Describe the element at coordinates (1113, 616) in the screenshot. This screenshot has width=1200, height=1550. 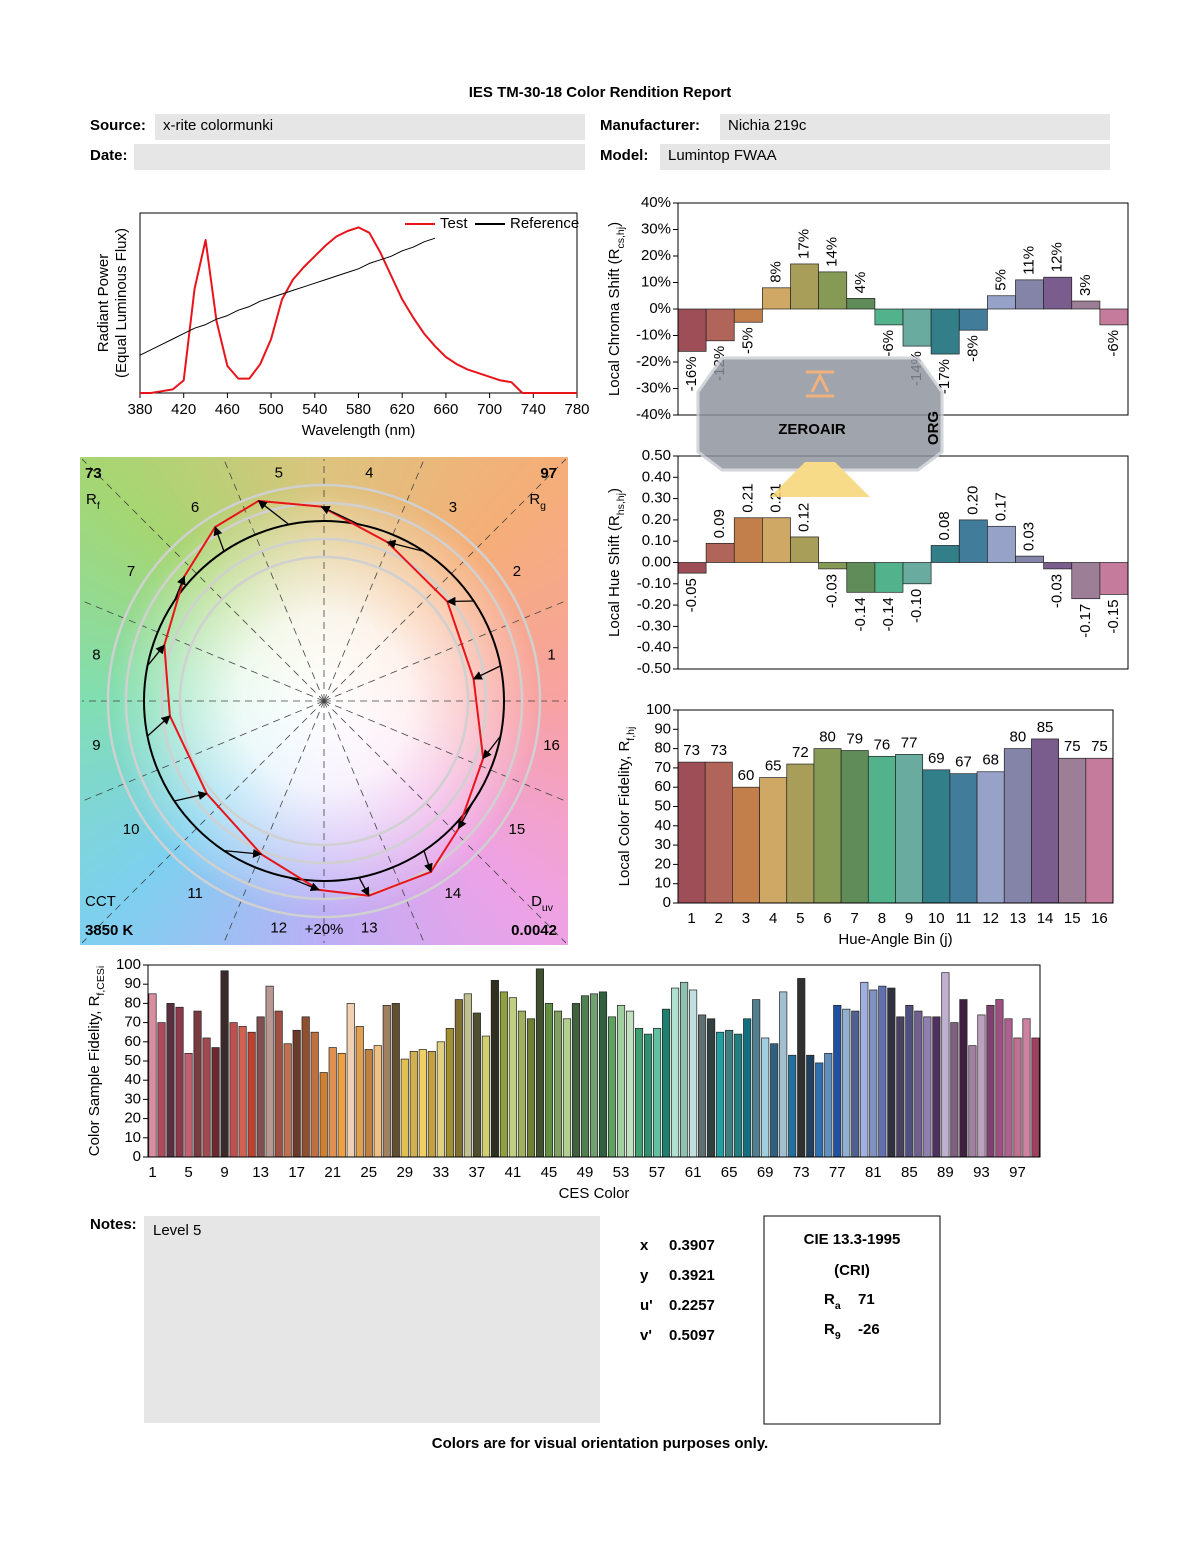
I see `value-label: -0.15` at that location.